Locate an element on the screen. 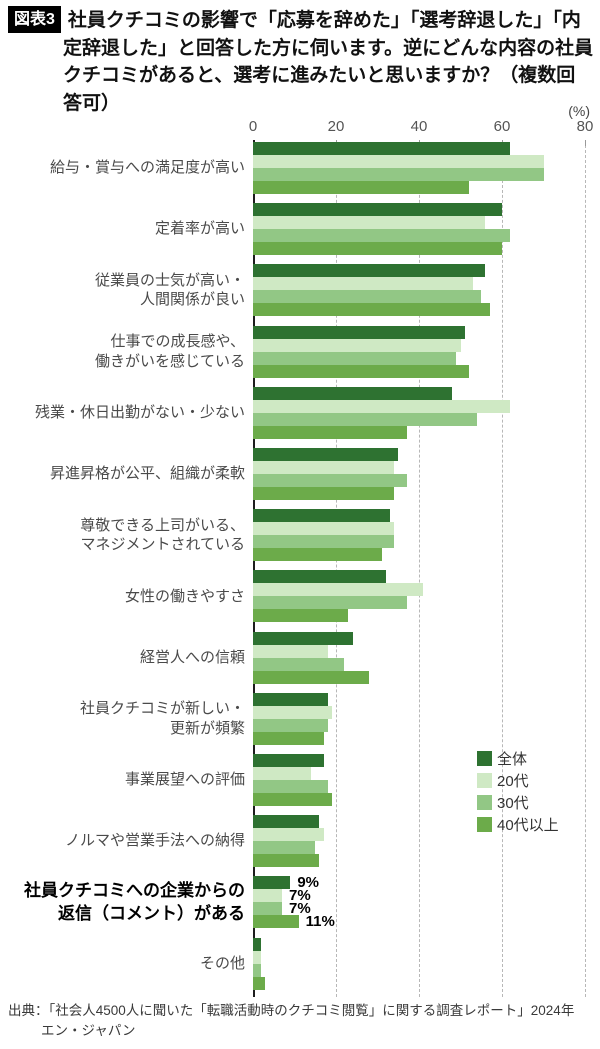 The image size is (600, 1049). category-label: 昇進昇格が公平、組織が柔軟 is located at coordinates (125, 474).